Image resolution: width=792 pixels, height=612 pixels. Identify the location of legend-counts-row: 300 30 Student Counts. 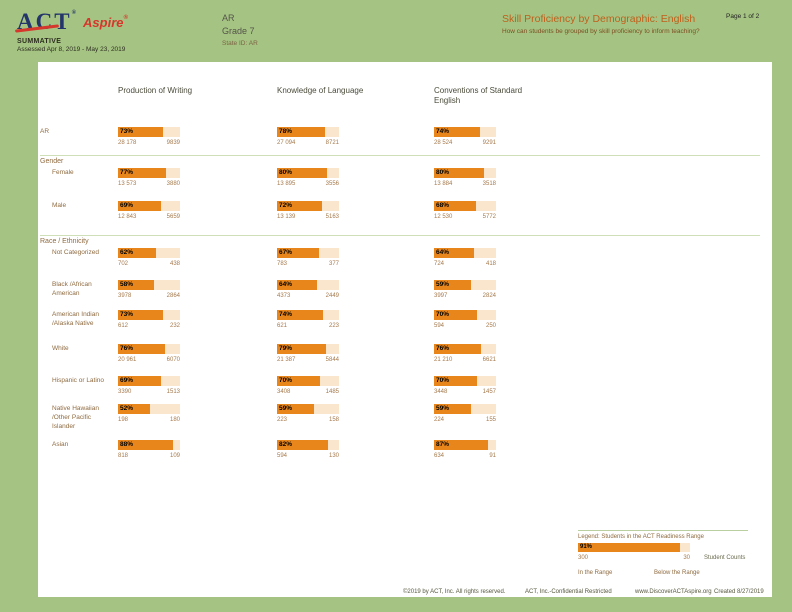
(663, 559).